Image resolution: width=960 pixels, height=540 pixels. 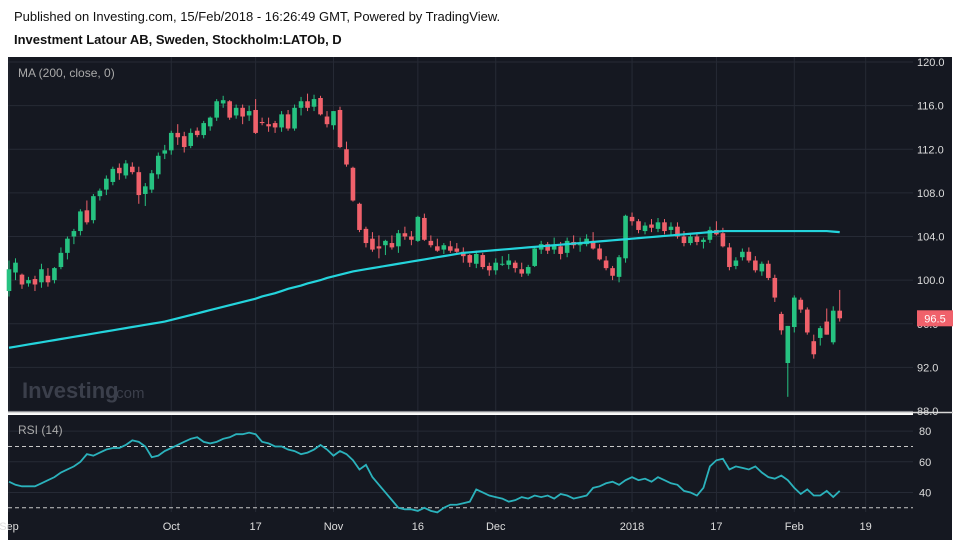 What do you see at coordinates (40, 430) in the screenshot?
I see `rsi-indicator-label: RSI (14)` at bounding box center [40, 430].